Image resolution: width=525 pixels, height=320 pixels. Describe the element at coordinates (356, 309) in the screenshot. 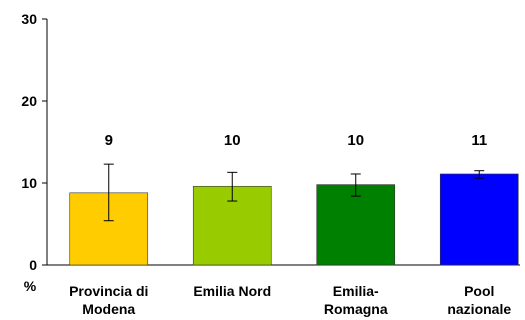

I see `x-tick-label-line: Romagna` at that location.